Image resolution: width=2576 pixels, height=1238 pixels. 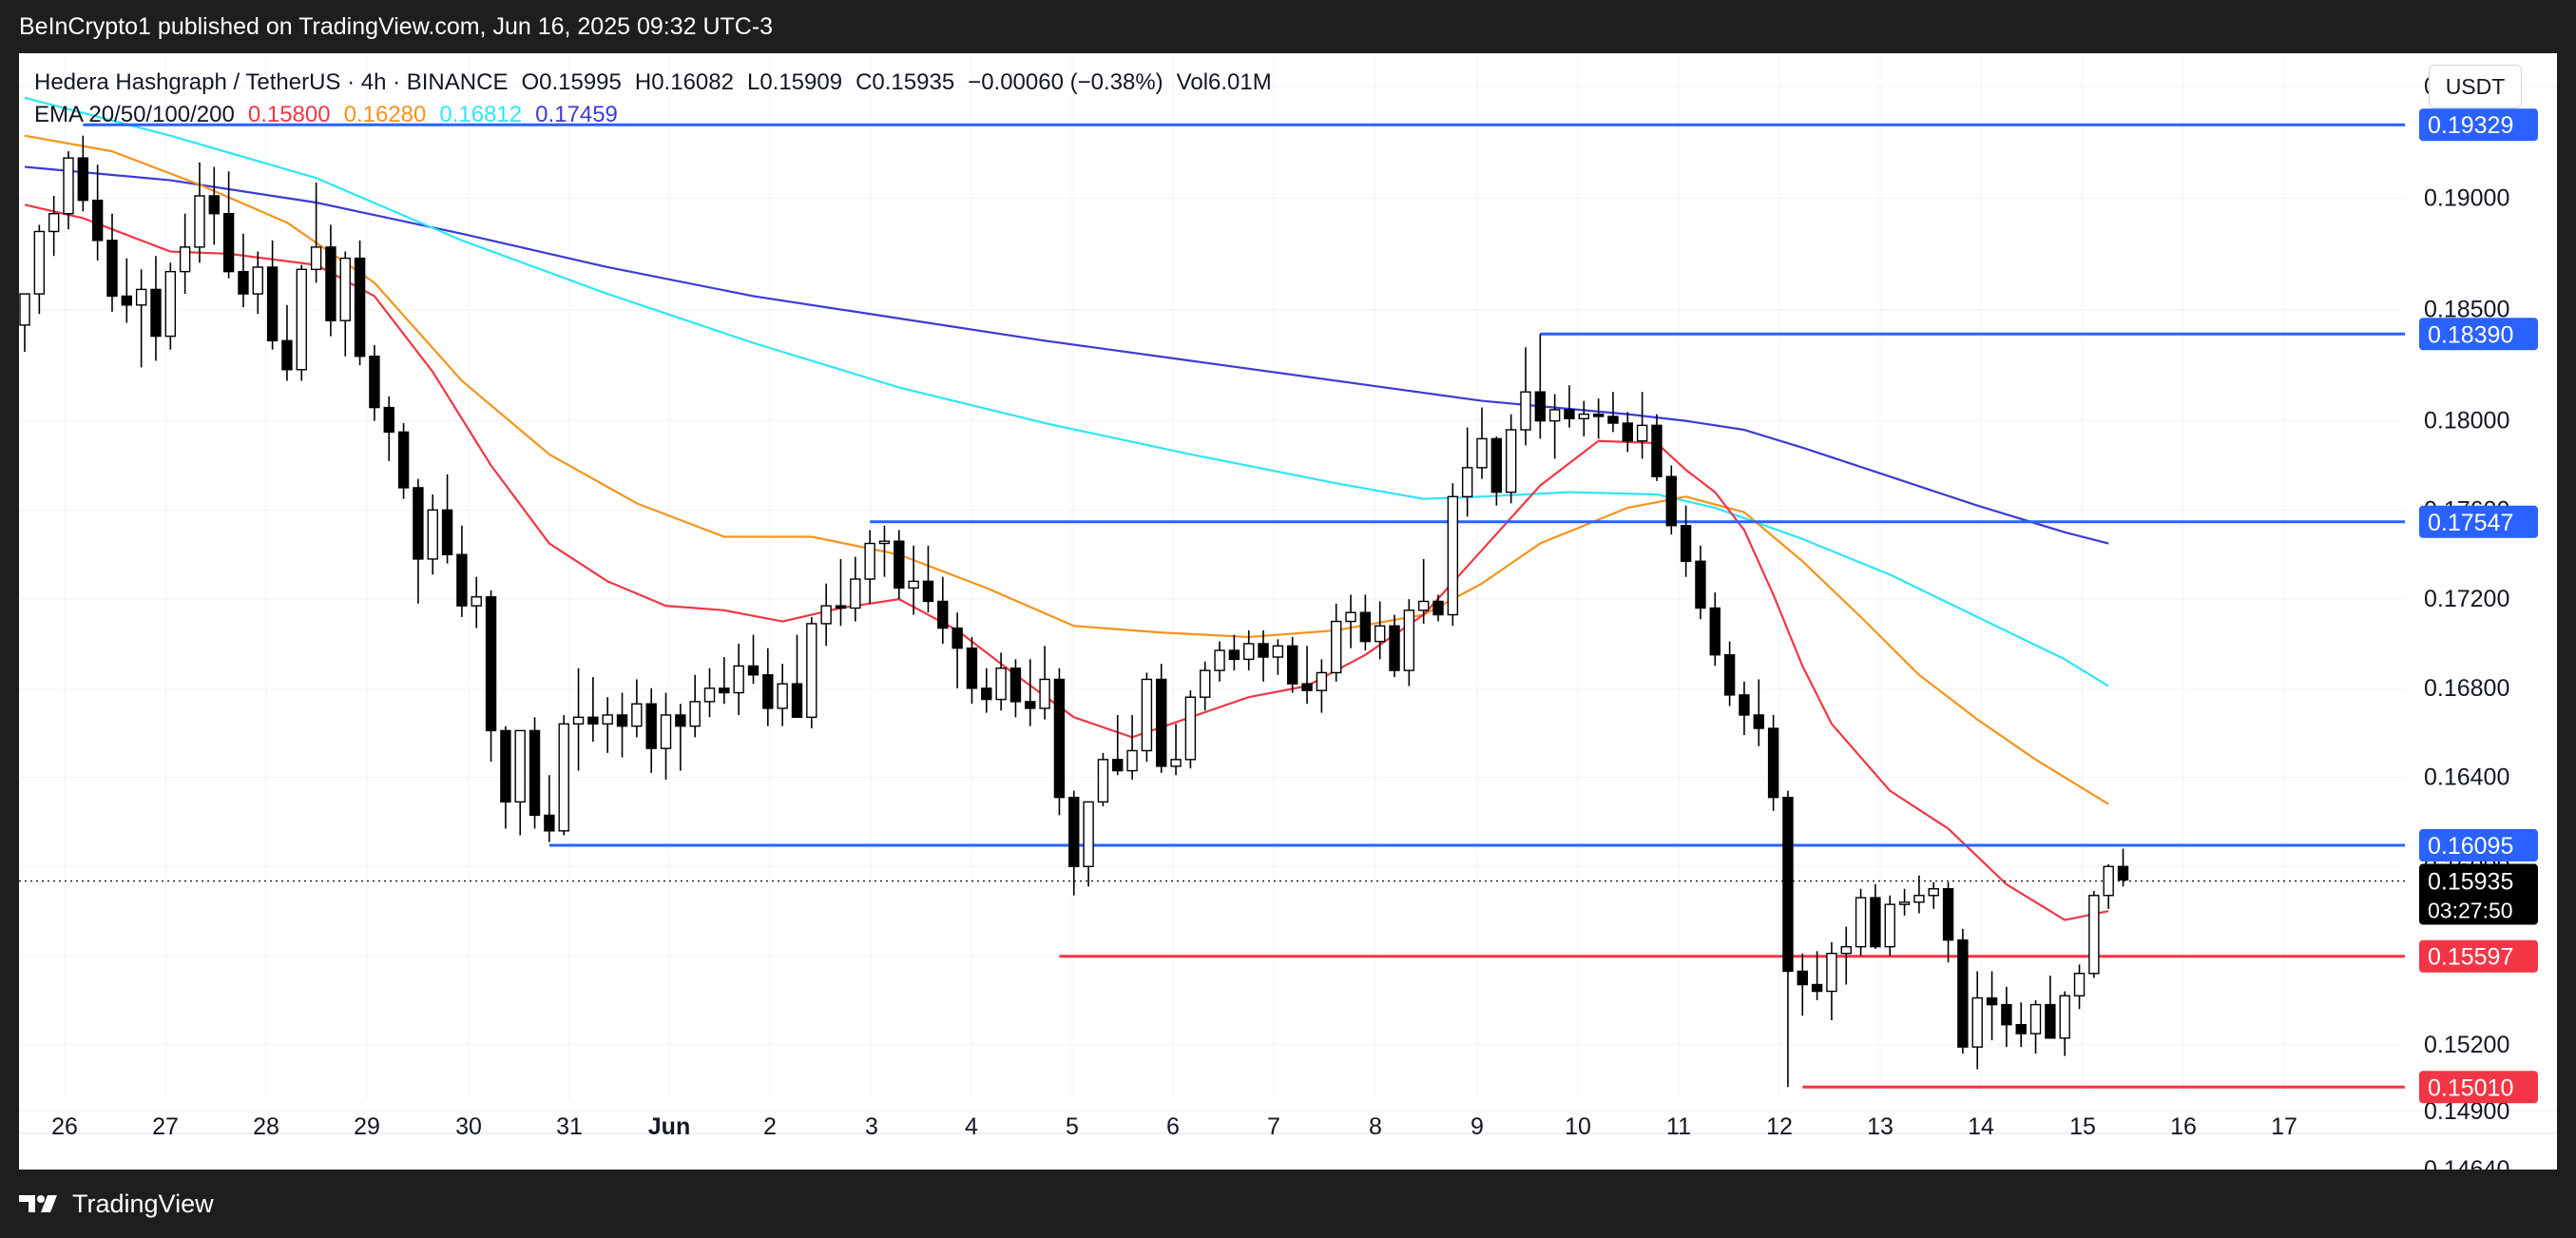 What do you see at coordinates (2481, 609) in the screenshot?
I see `price-axis` at bounding box center [2481, 609].